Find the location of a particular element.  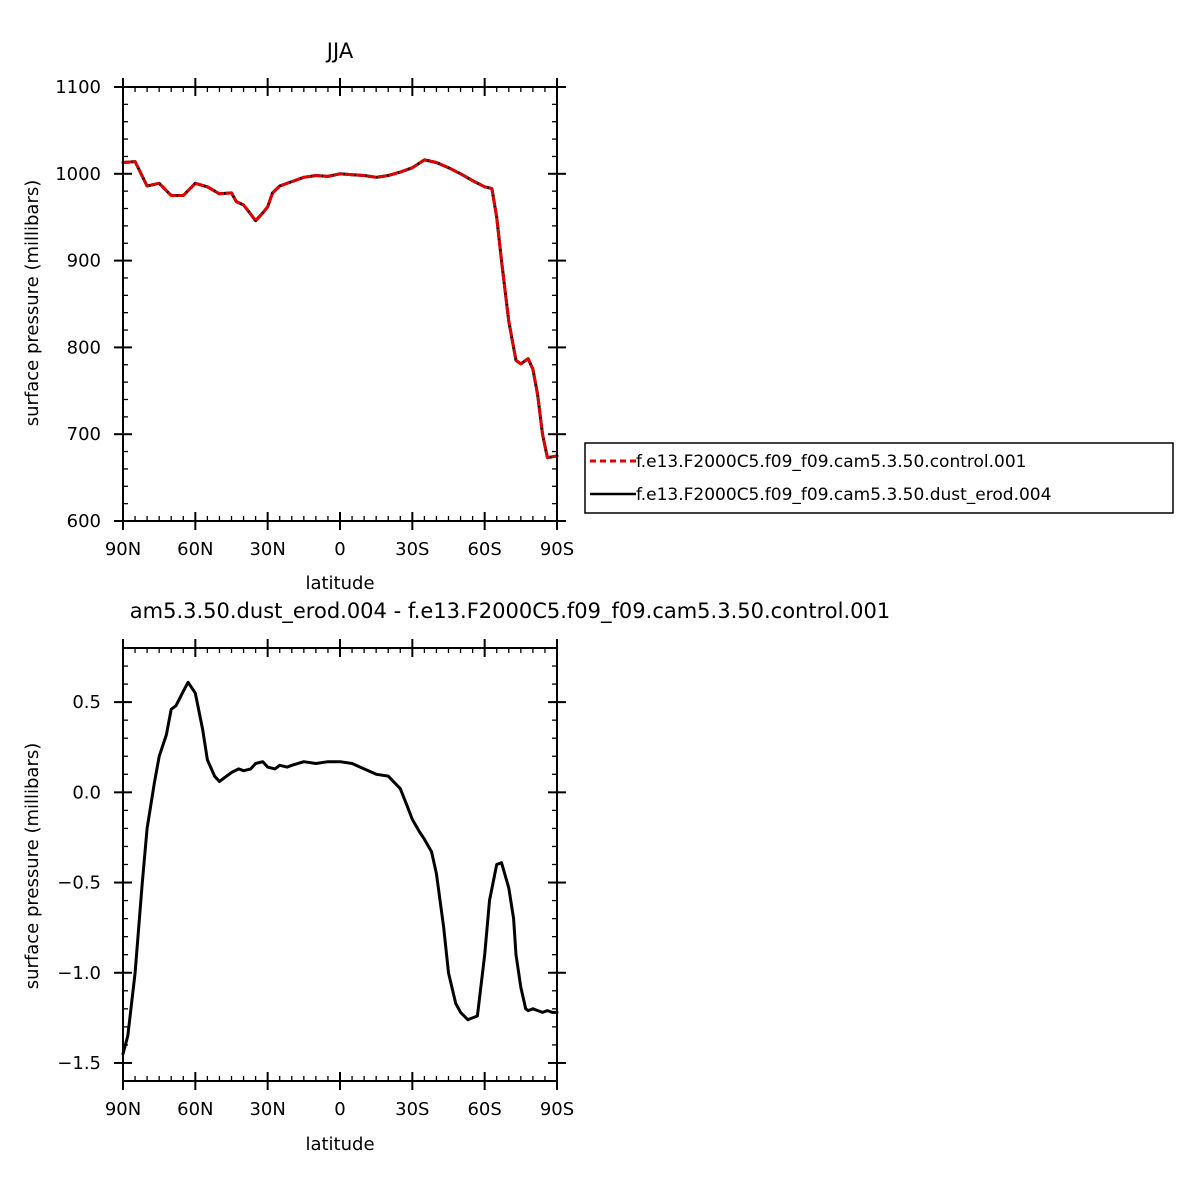

legend-box is located at coordinates (879, 478).